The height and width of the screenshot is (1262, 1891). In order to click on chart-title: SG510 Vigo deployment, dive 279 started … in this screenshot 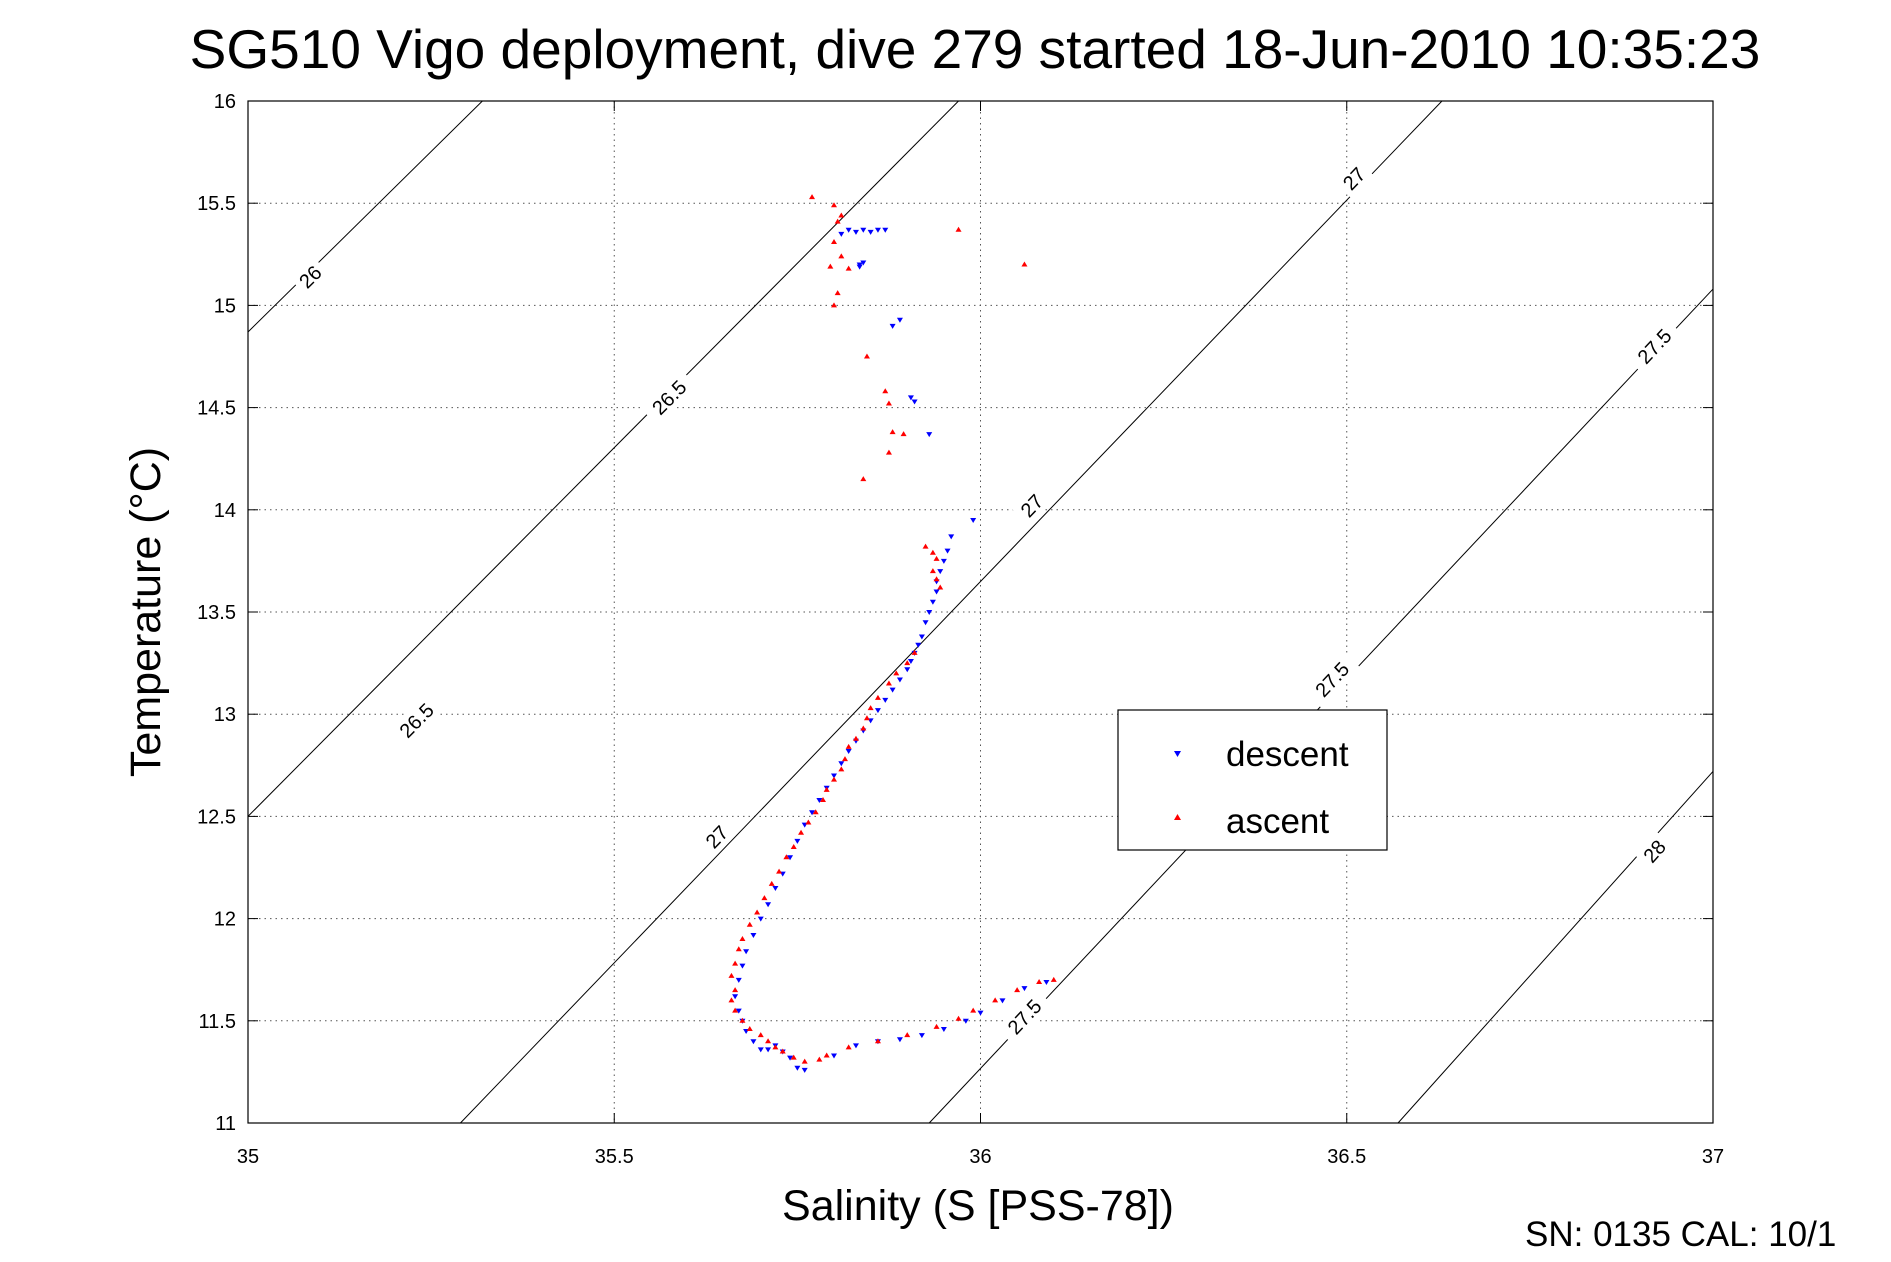, I will do `click(975, 49)`.